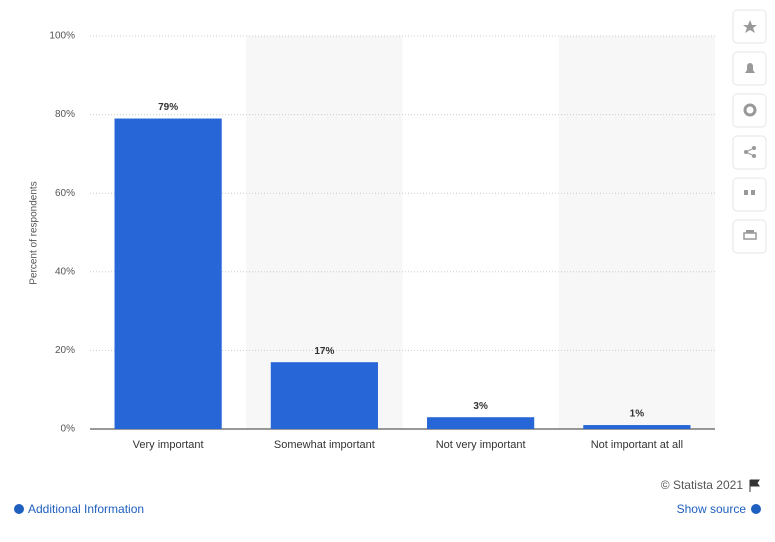 The height and width of the screenshot is (542, 775). I want to click on y-axis-label: Percent of respondents, so click(34, 232).